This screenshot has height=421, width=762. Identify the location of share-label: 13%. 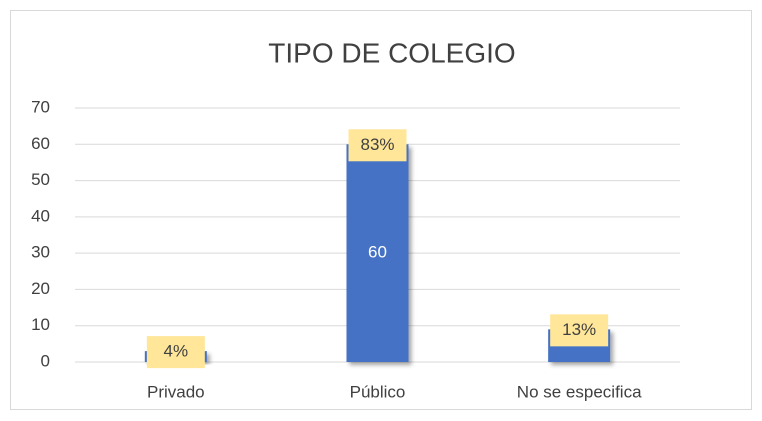
(579, 329).